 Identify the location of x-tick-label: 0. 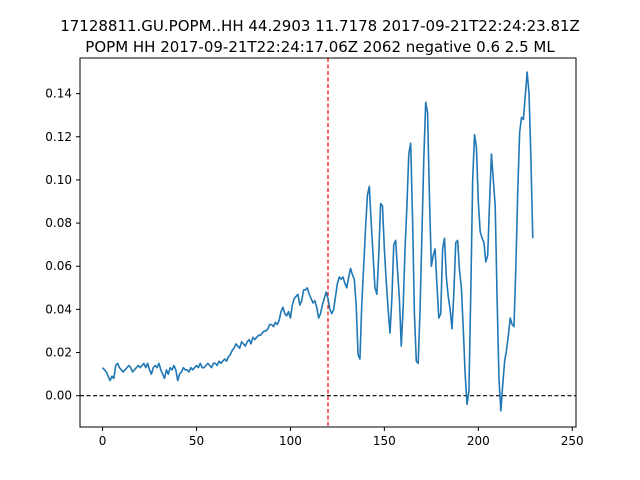
(103, 441).